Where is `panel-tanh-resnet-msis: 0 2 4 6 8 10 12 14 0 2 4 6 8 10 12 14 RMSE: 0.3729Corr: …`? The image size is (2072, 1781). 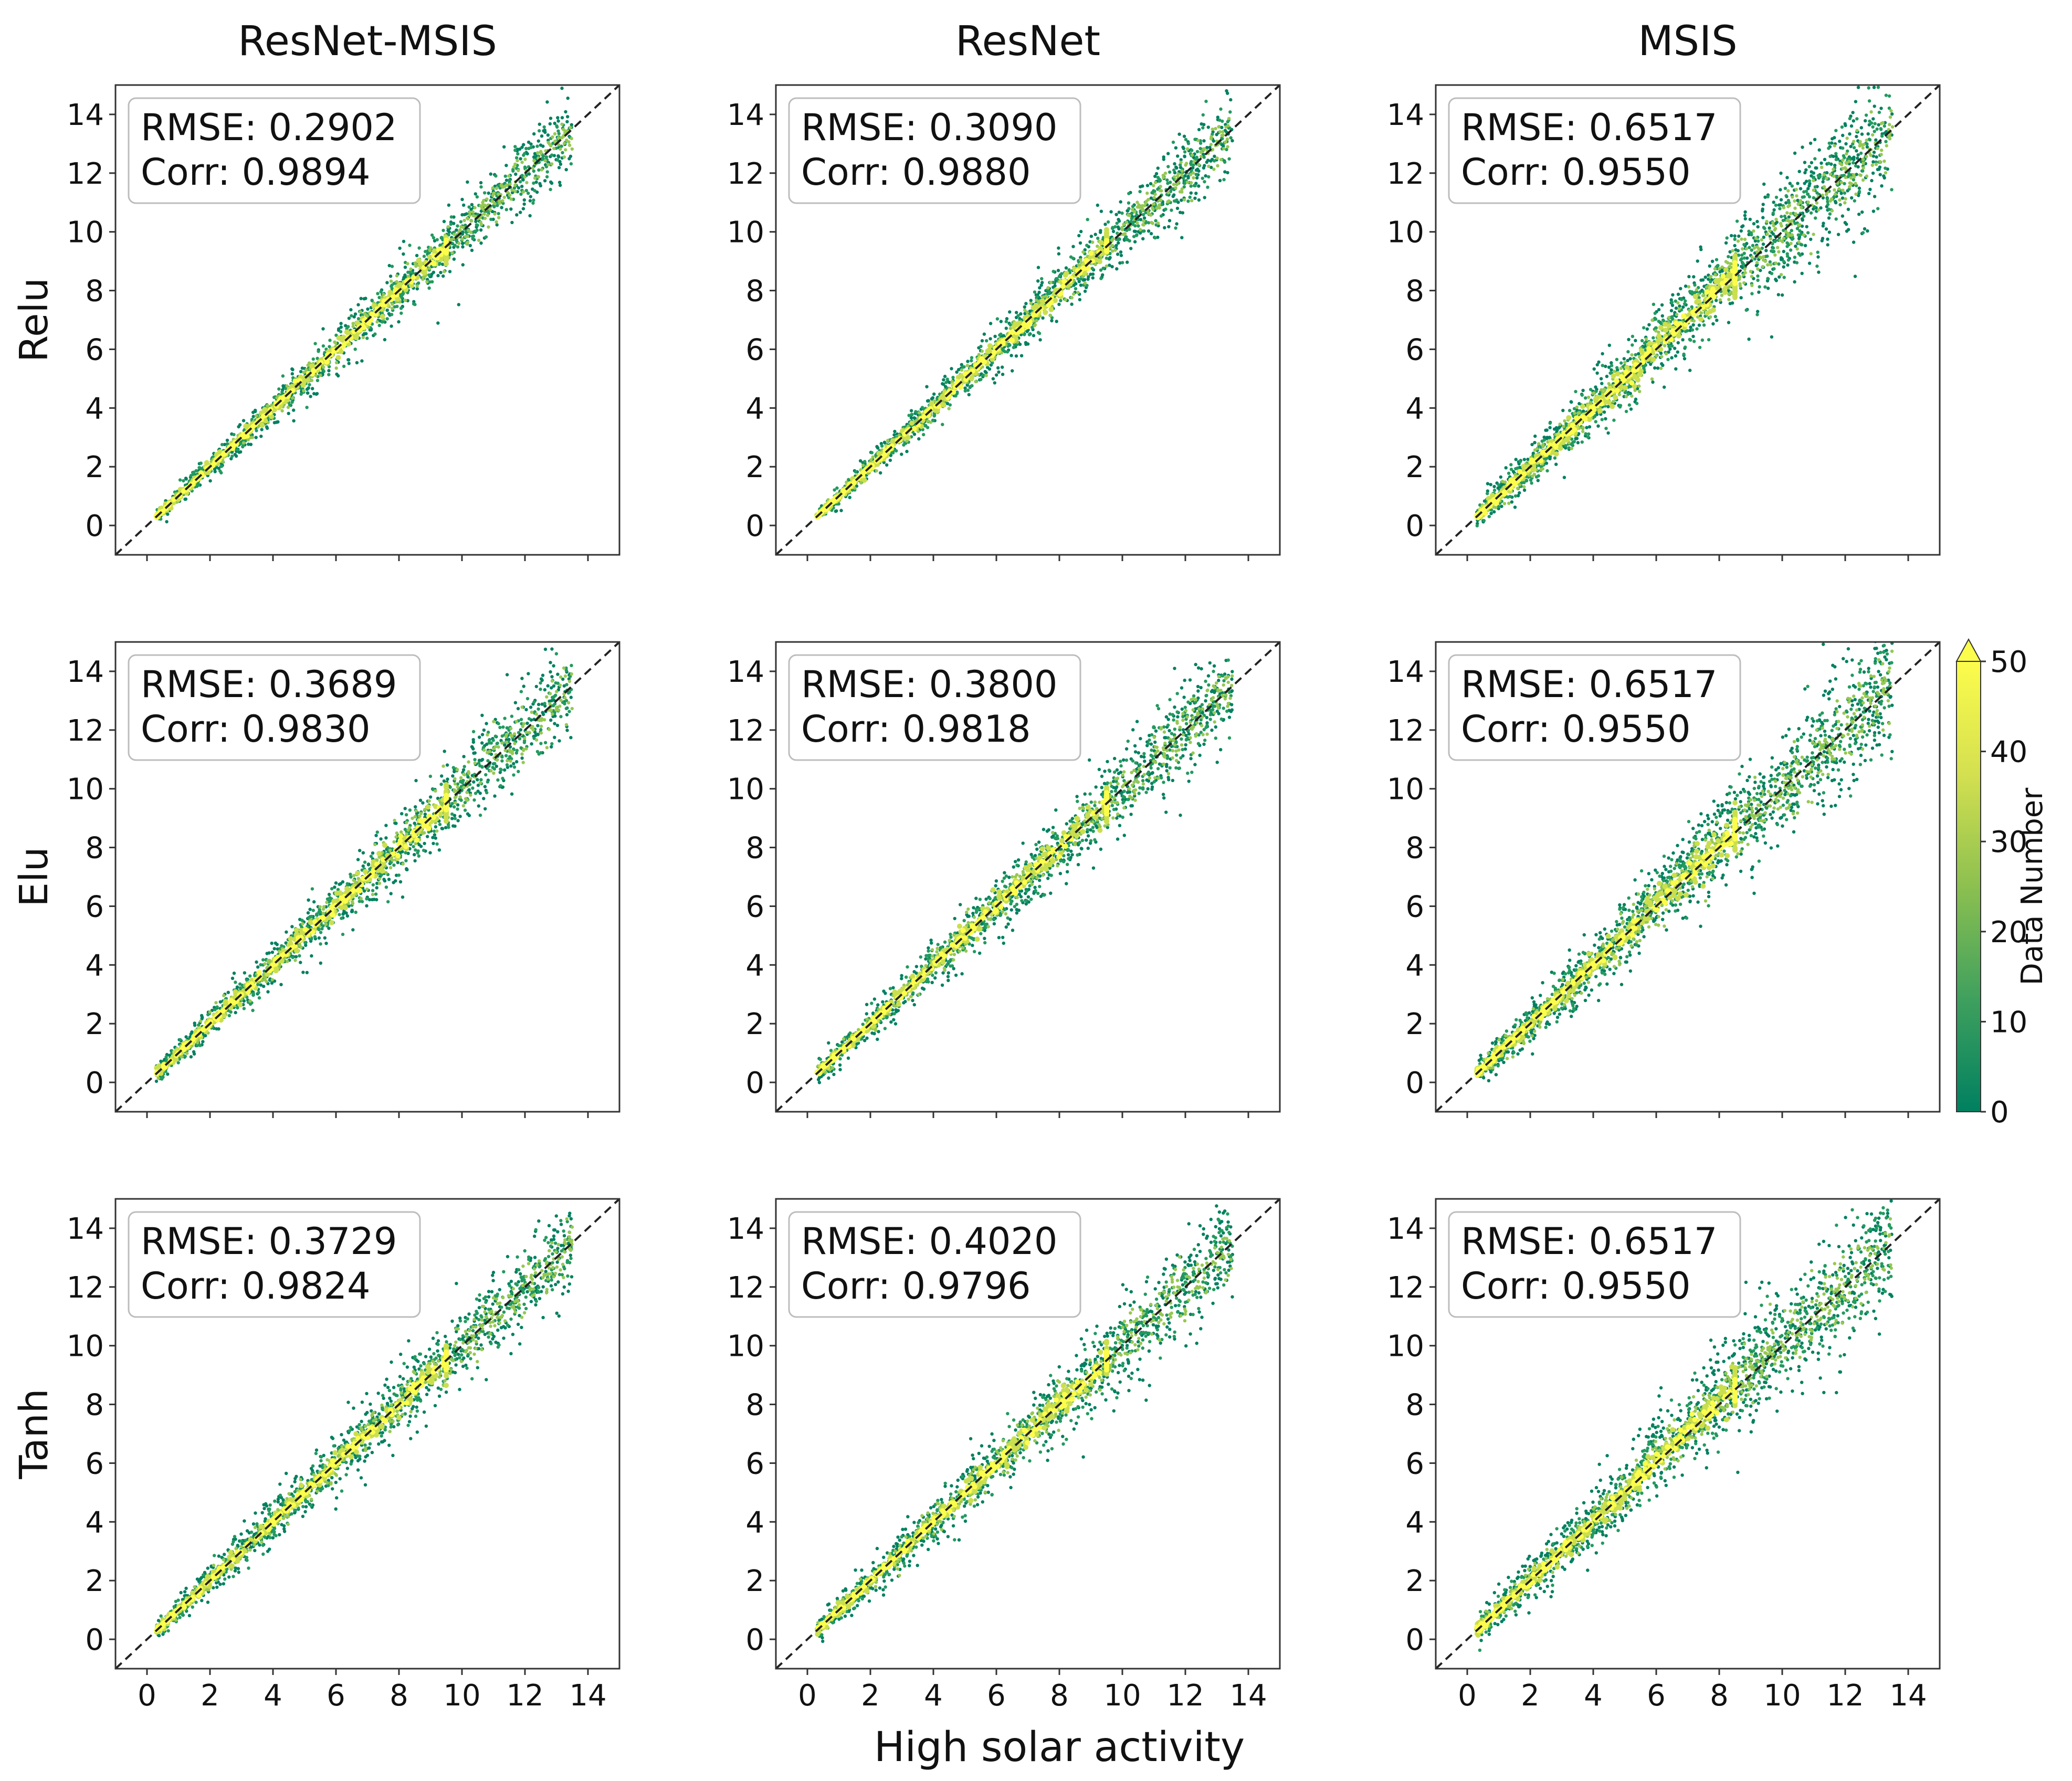
panel-tanh-resnet-msis: 0 2 4 6 8 10 12 14 0 2 4 6 8 10 12 14 RMSE: 0.3729Corr: … is located at coordinates (344, 1455).